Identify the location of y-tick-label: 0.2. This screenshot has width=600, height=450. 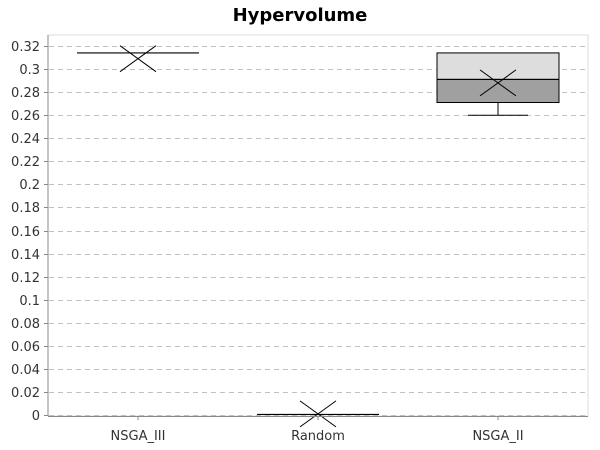
(29, 185).